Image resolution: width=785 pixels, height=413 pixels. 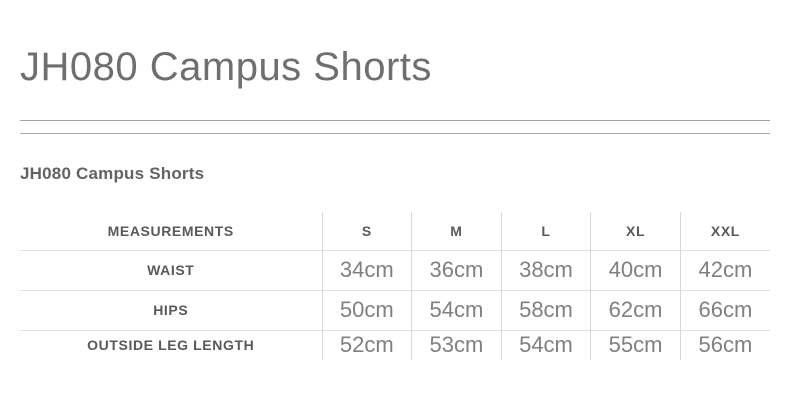 I want to click on column-header-measurements: MEASUREMENTS, so click(x=170, y=230).